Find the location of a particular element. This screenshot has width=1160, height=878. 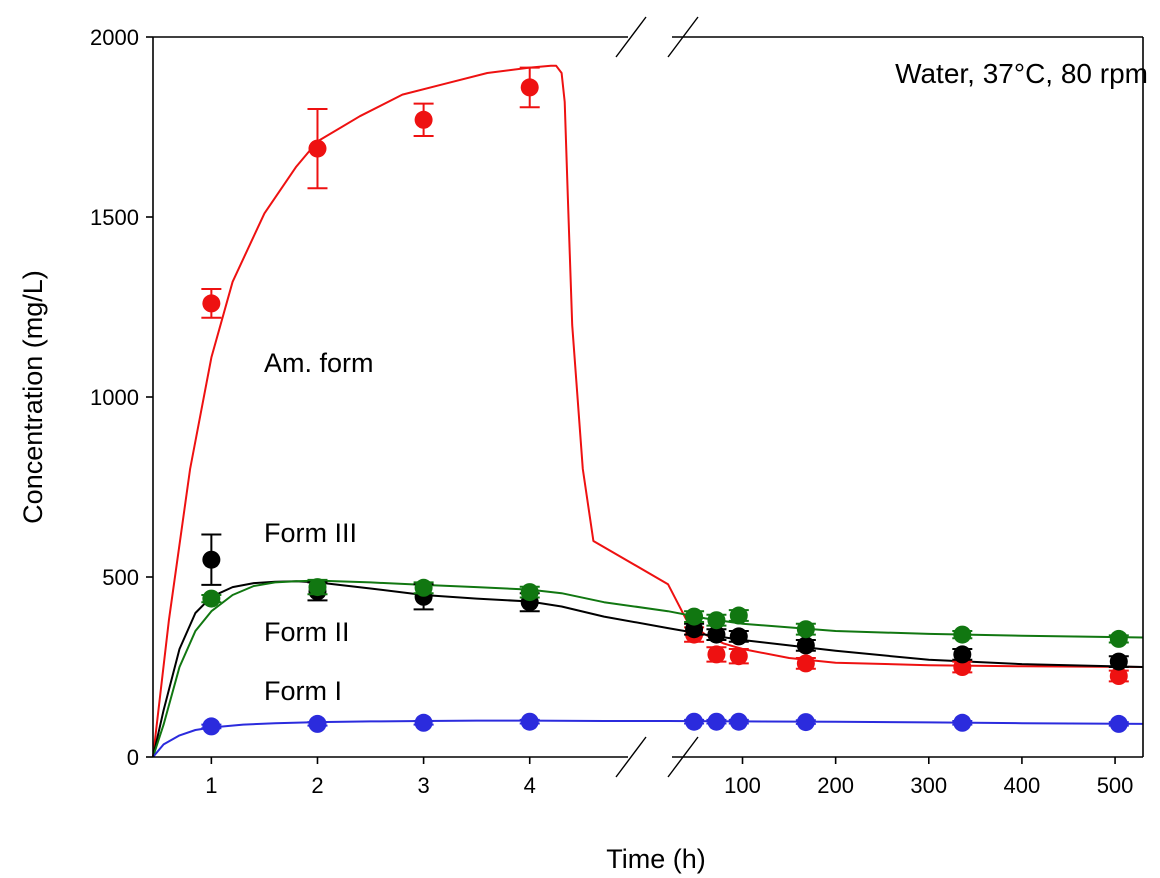

x-tick-label: 3 is located at coordinates (423, 785).